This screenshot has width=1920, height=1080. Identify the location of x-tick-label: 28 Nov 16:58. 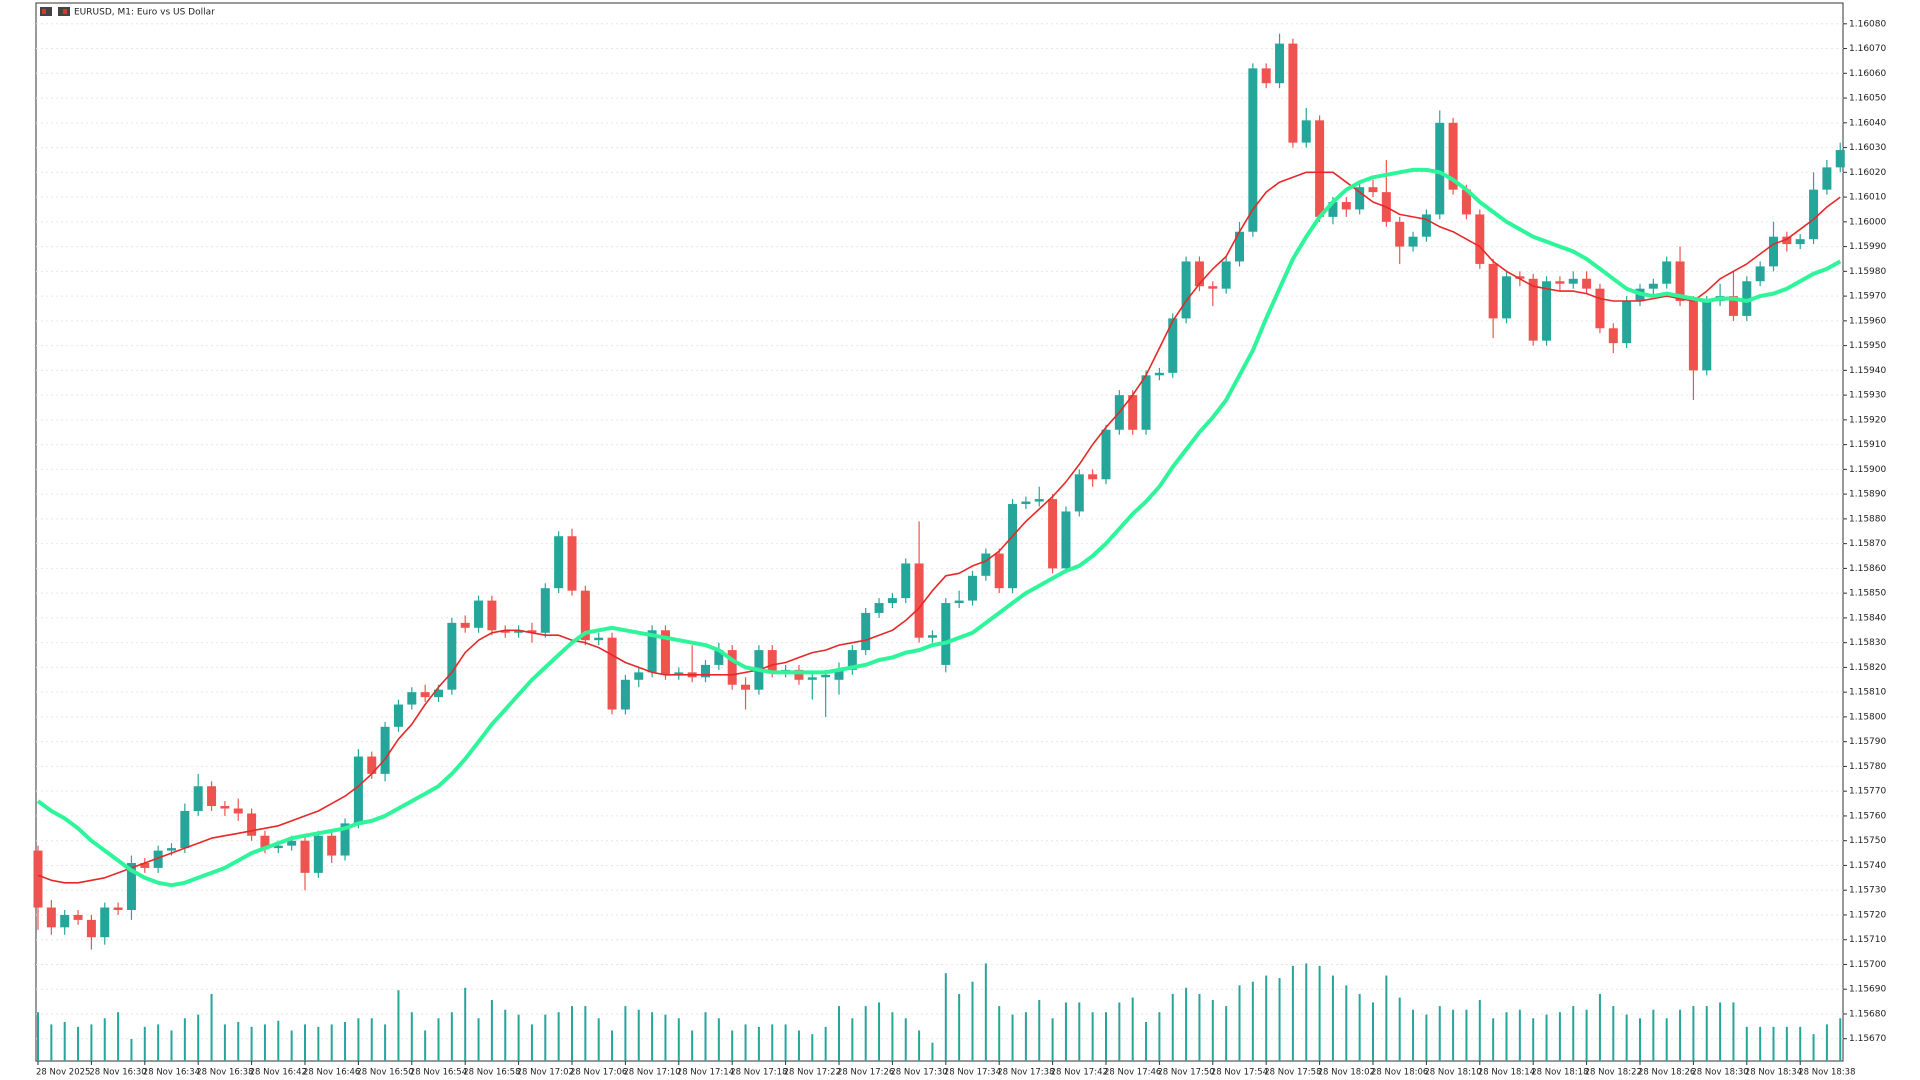
(491, 1073).